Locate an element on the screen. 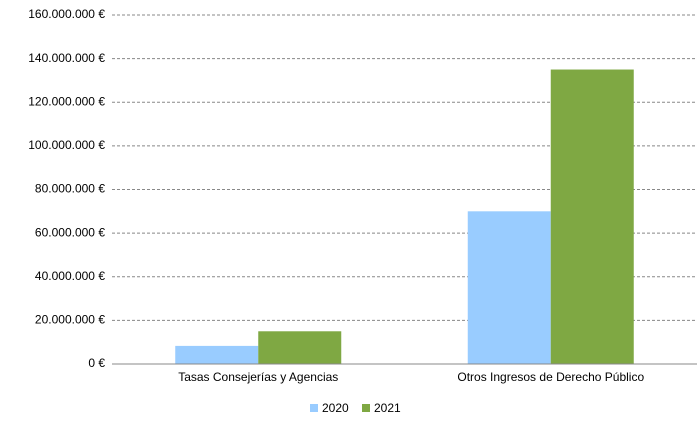  y-tick-label: 120.000.000 € is located at coordinates (66, 101).